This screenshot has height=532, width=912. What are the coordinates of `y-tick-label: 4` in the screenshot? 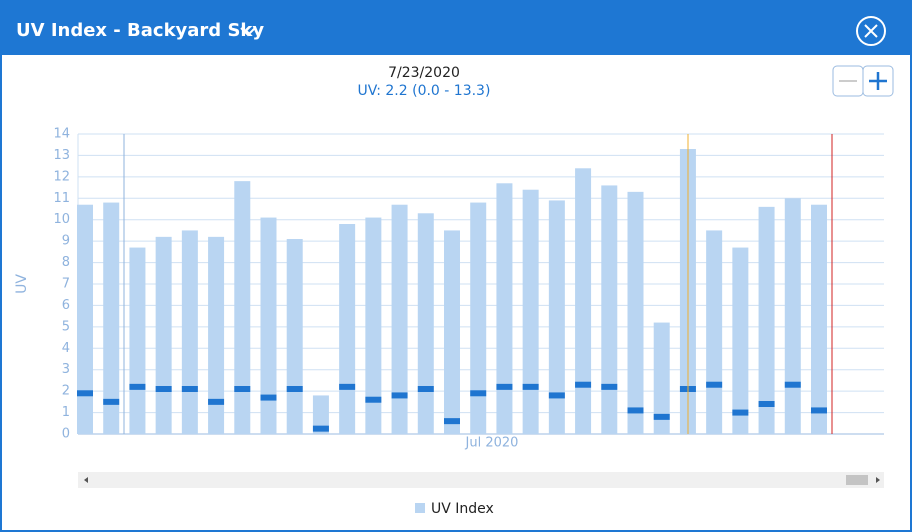 It's located at (66, 348).